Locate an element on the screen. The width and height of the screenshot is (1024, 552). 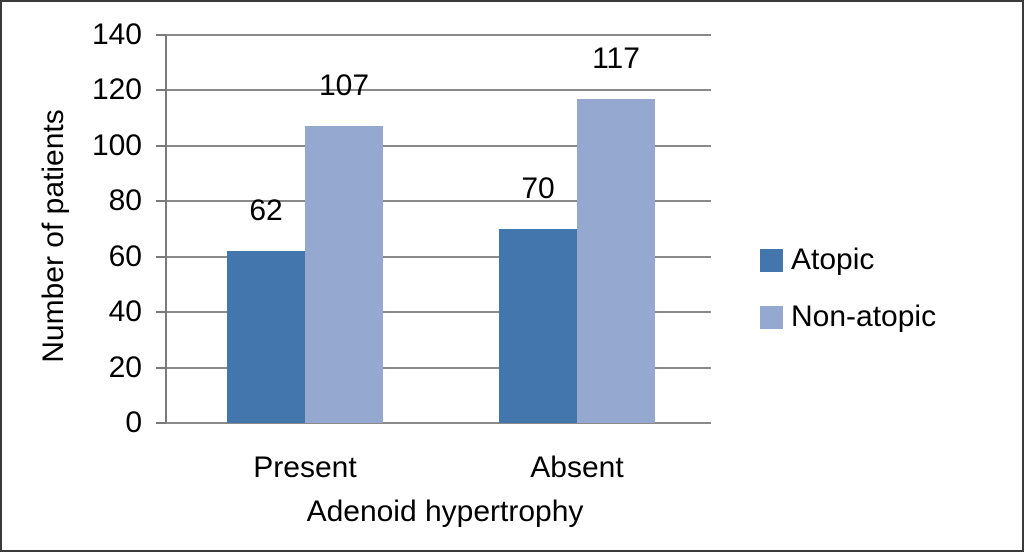
legend-item-non-atopic: Non-atopic is located at coordinates (848, 317).